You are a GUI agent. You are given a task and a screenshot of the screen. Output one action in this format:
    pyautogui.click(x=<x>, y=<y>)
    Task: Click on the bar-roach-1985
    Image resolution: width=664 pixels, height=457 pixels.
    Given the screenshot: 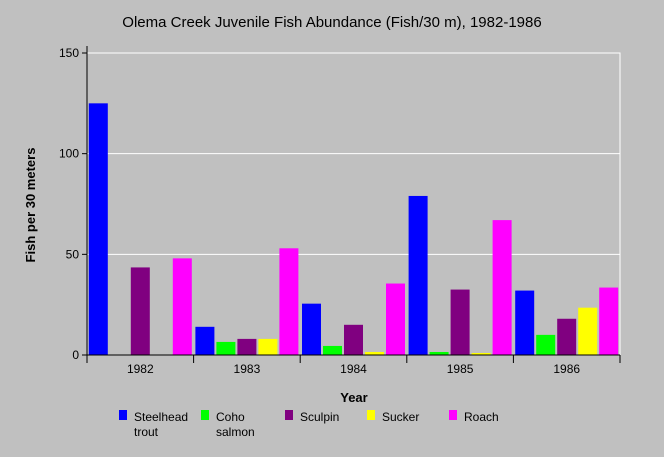 What is the action you would take?
    pyautogui.click(x=502, y=287)
    